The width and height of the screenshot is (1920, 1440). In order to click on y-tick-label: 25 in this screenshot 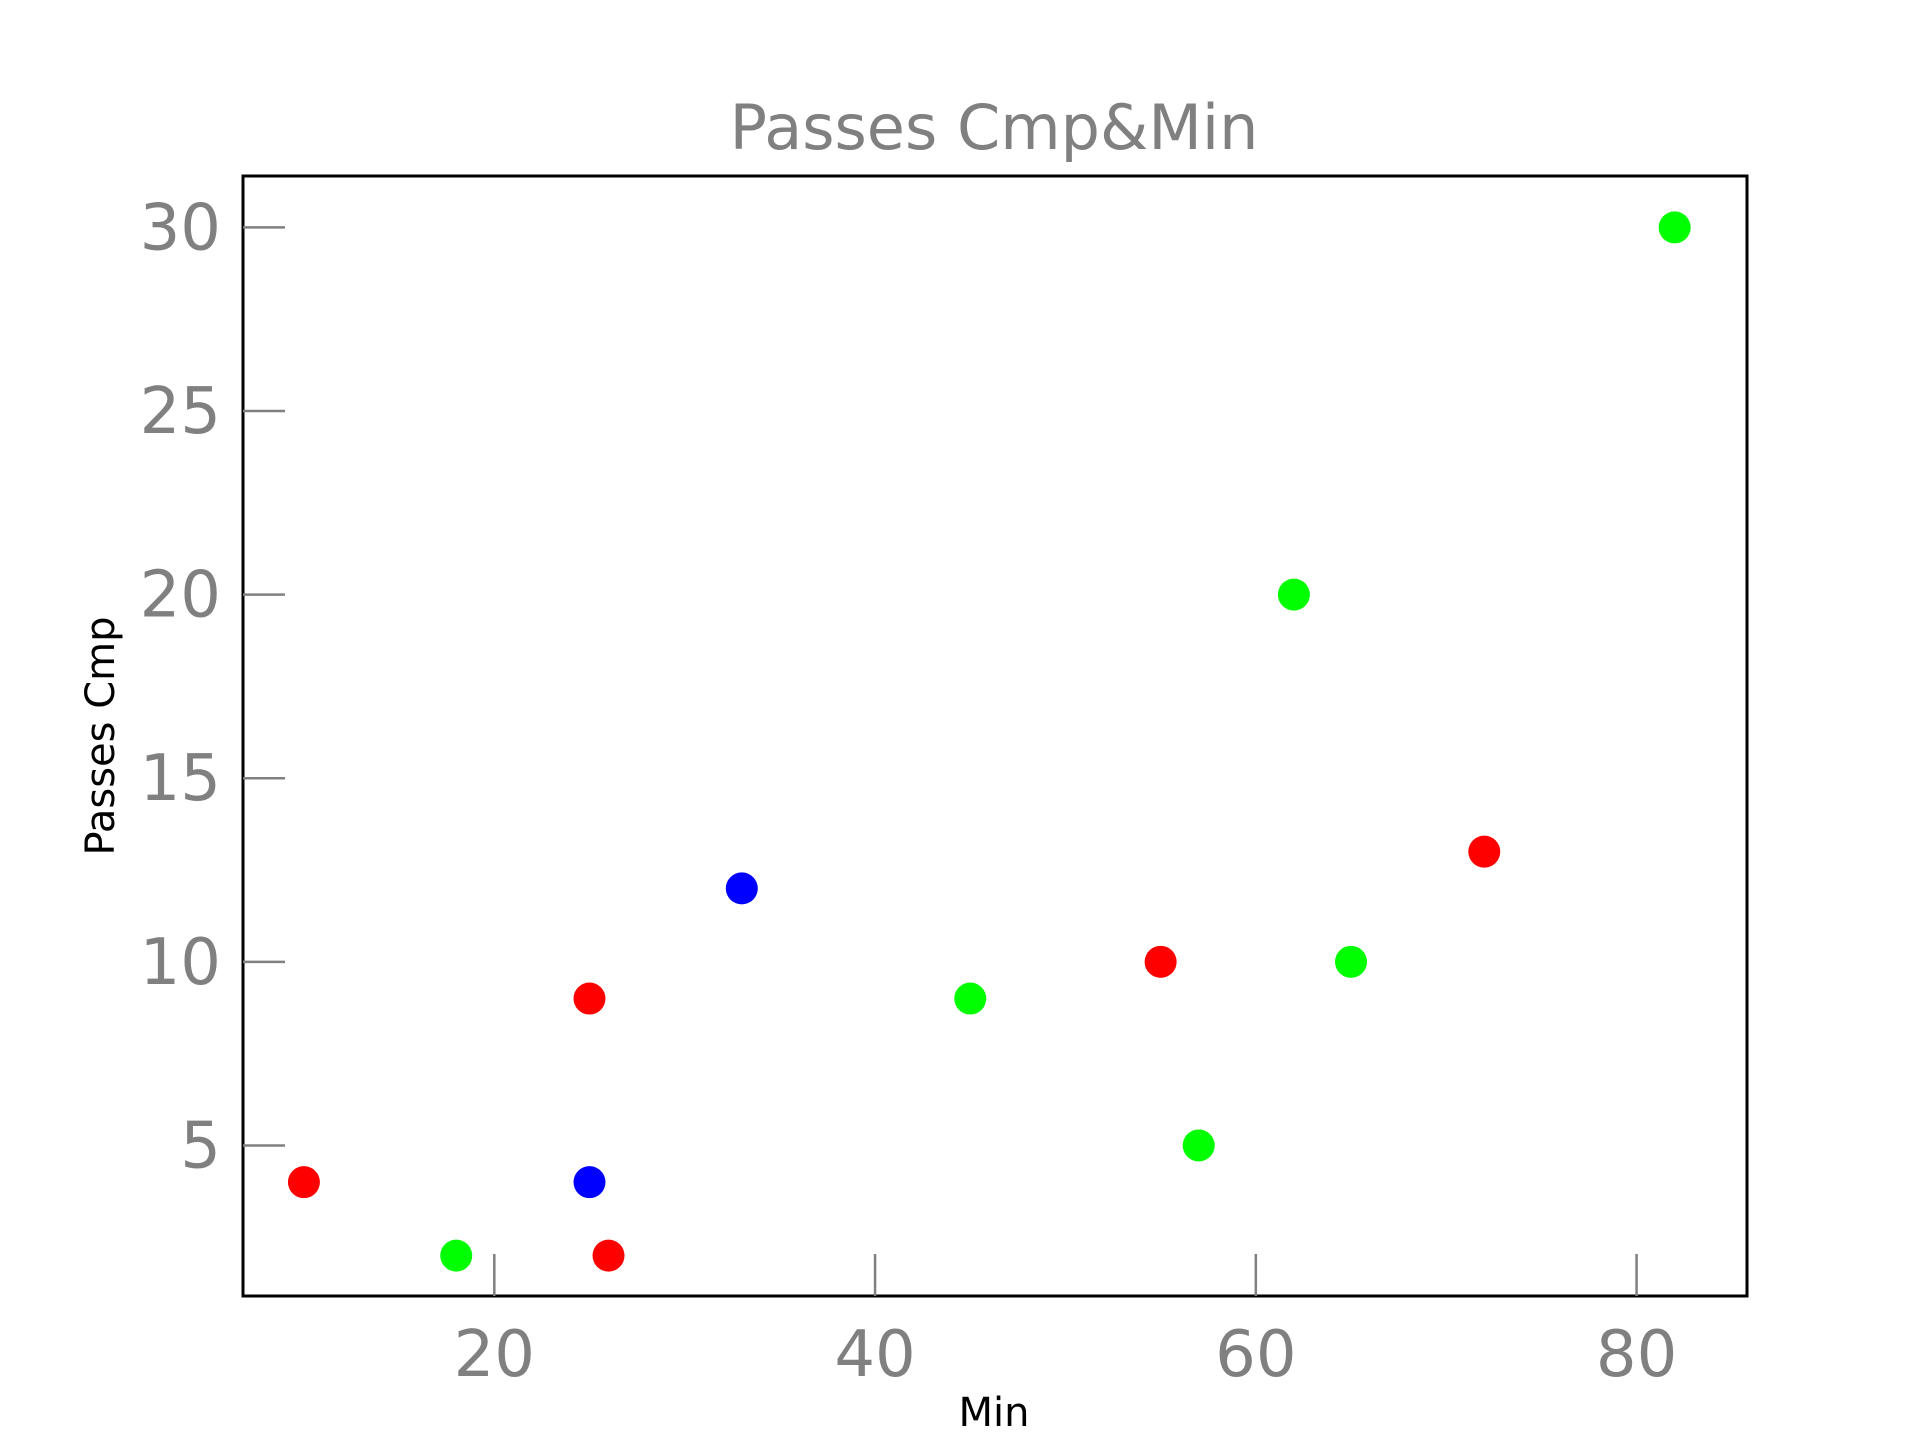, I will do `click(180, 412)`.